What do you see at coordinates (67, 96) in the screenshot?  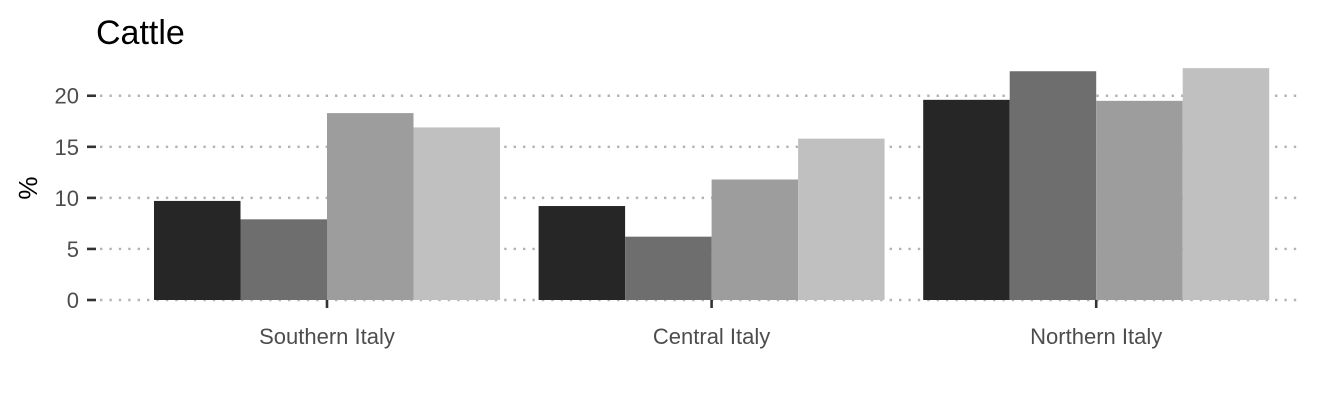 I see `y-tick-label: 20` at bounding box center [67, 96].